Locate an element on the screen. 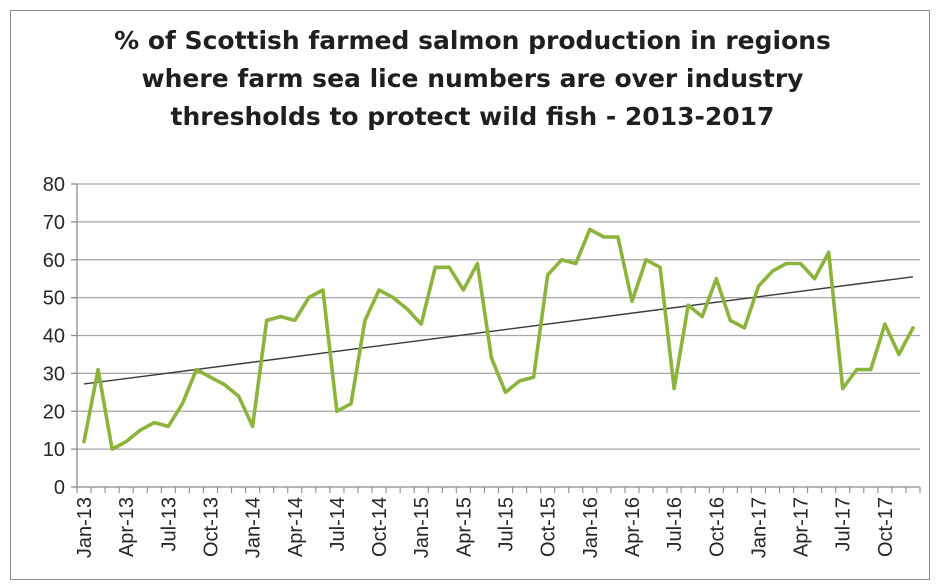 The image size is (945, 588). x-tick-label: Jul-13 is located at coordinates (169, 524).